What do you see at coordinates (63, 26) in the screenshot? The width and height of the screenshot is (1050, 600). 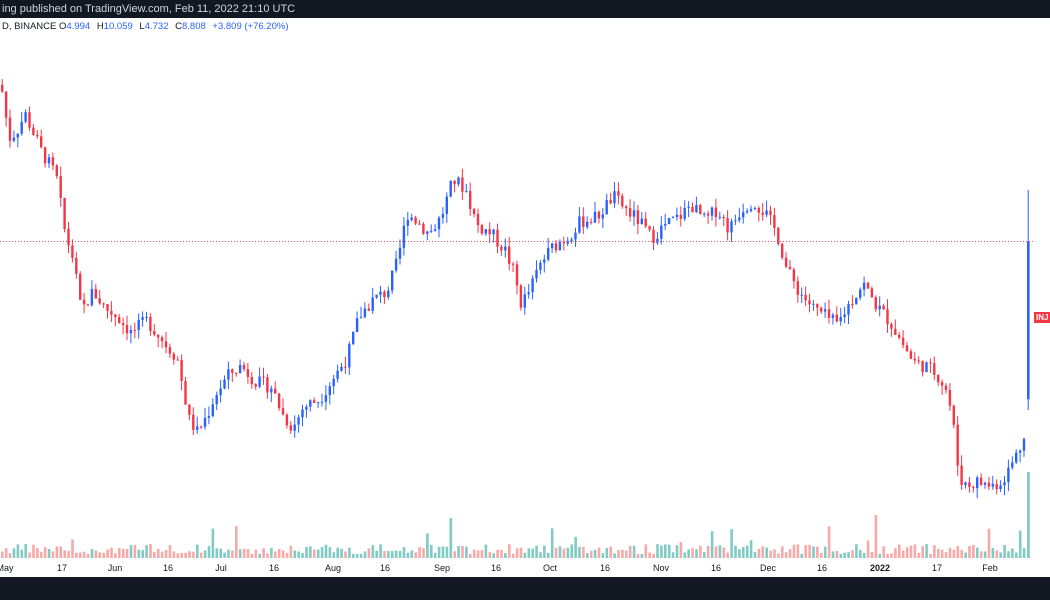 I see `open-label: O` at bounding box center [63, 26].